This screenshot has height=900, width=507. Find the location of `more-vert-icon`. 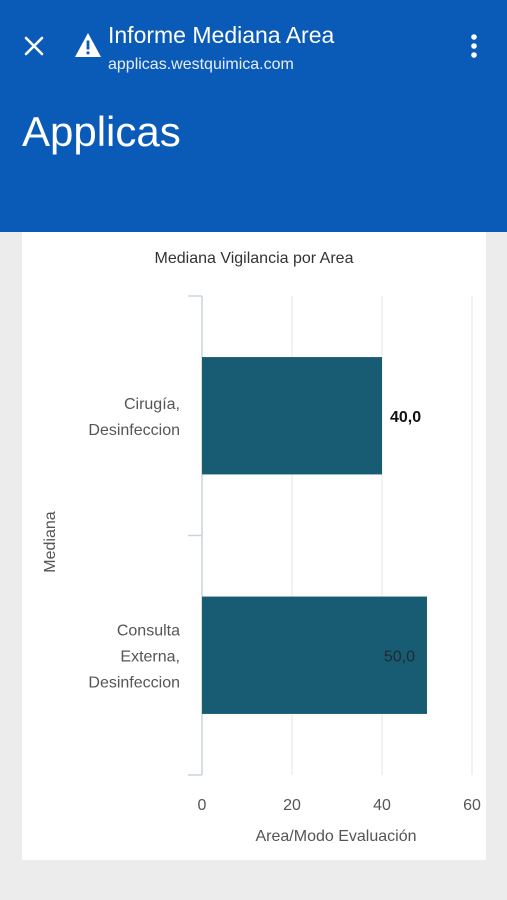

more-vert-icon is located at coordinates (474, 46).